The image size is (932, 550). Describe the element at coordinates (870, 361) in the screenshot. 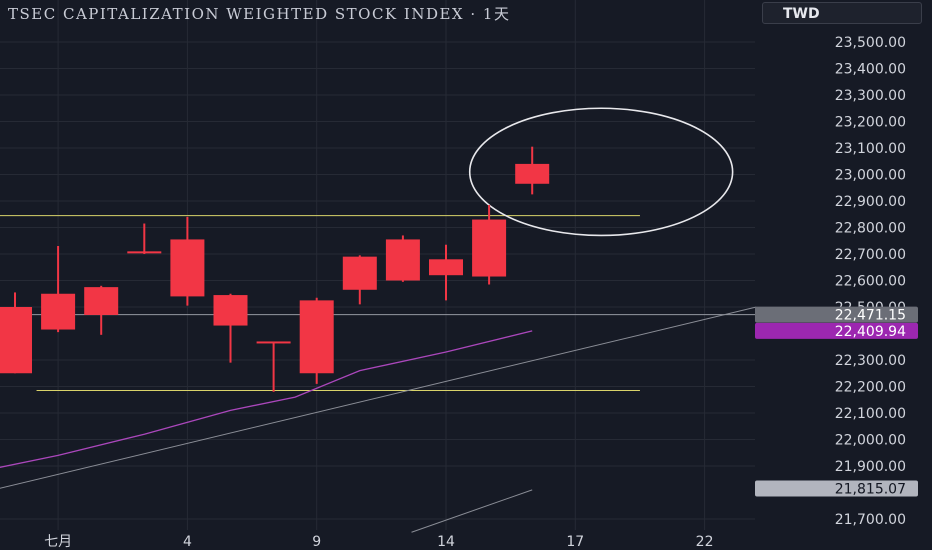

I see `price-tick-label: 22,300.00` at that location.